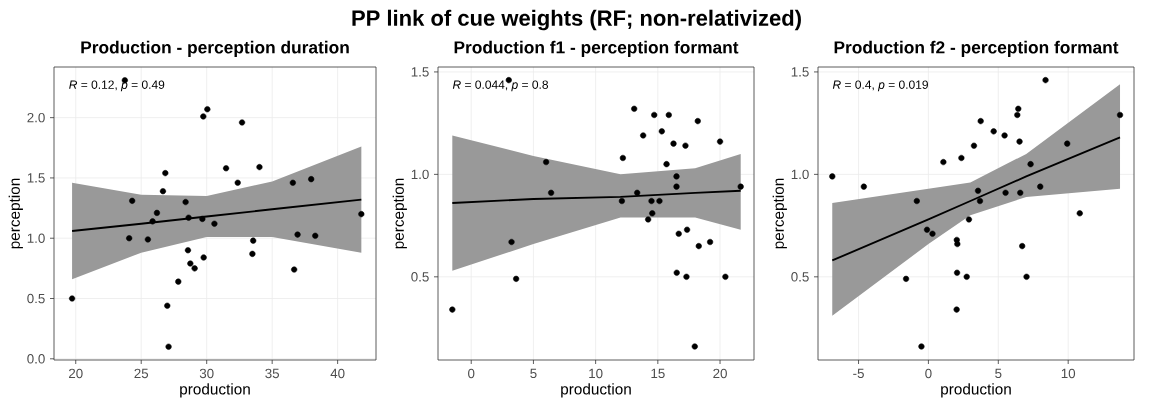 This screenshot has height=408, width=1153. What do you see at coordinates (658, 373) in the screenshot?
I see `x-tick-label: 15` at bounding box center [658, 373].